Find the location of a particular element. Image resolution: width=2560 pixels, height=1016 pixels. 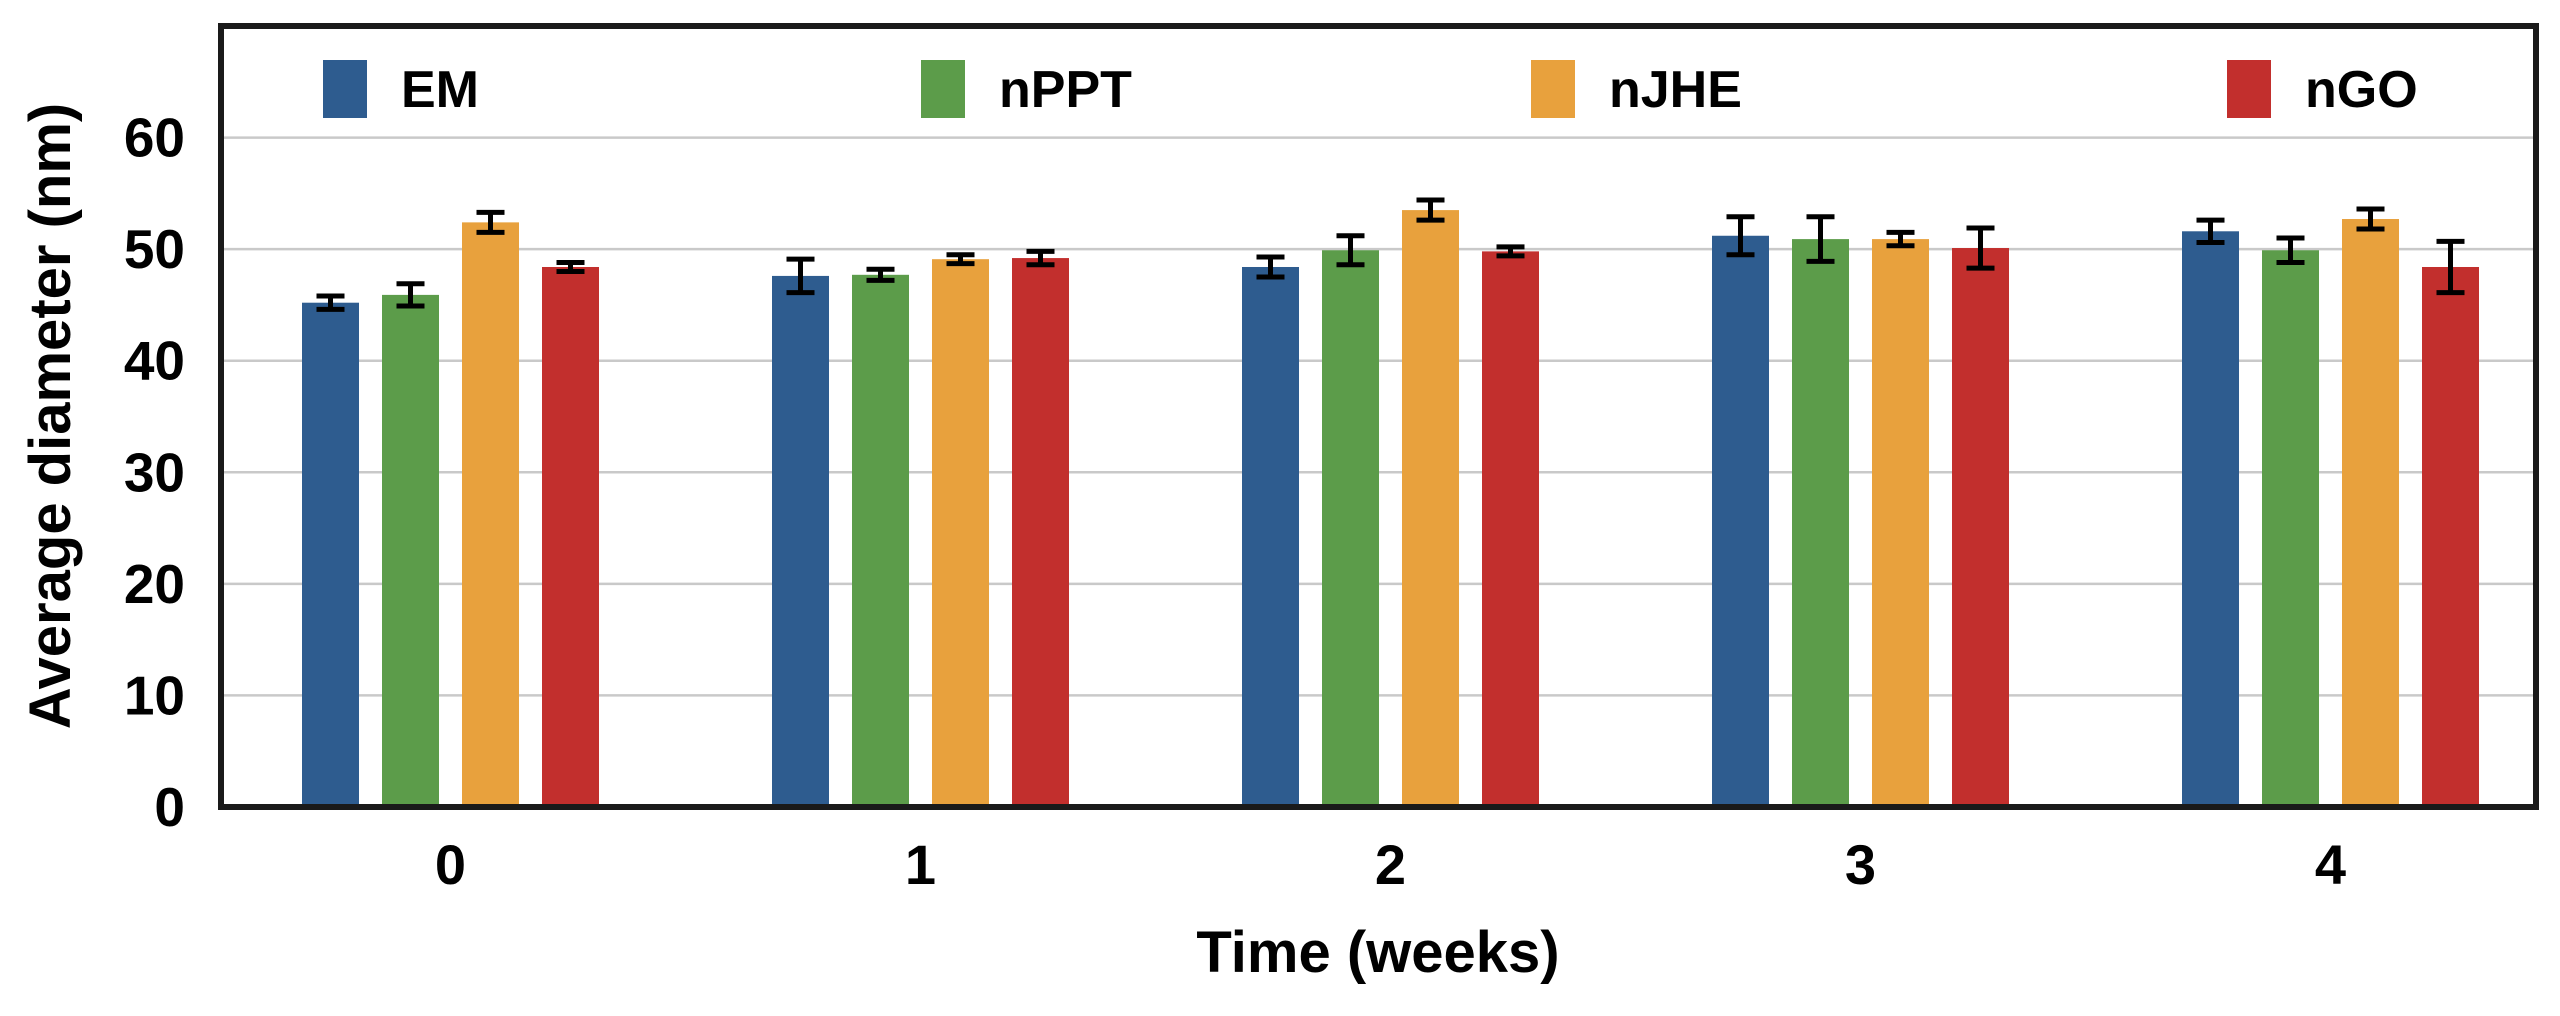

legend-swatch-nJHE is located at coordinates (1553, 89).